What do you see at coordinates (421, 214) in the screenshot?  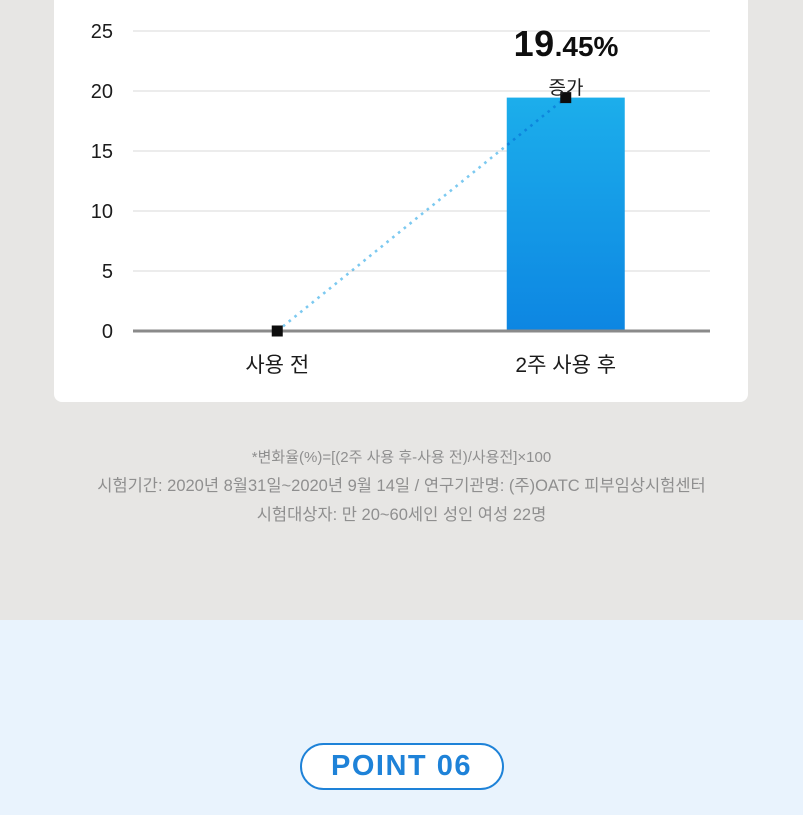 I see `dotted-connector-line` at bounding box center [421, 214].